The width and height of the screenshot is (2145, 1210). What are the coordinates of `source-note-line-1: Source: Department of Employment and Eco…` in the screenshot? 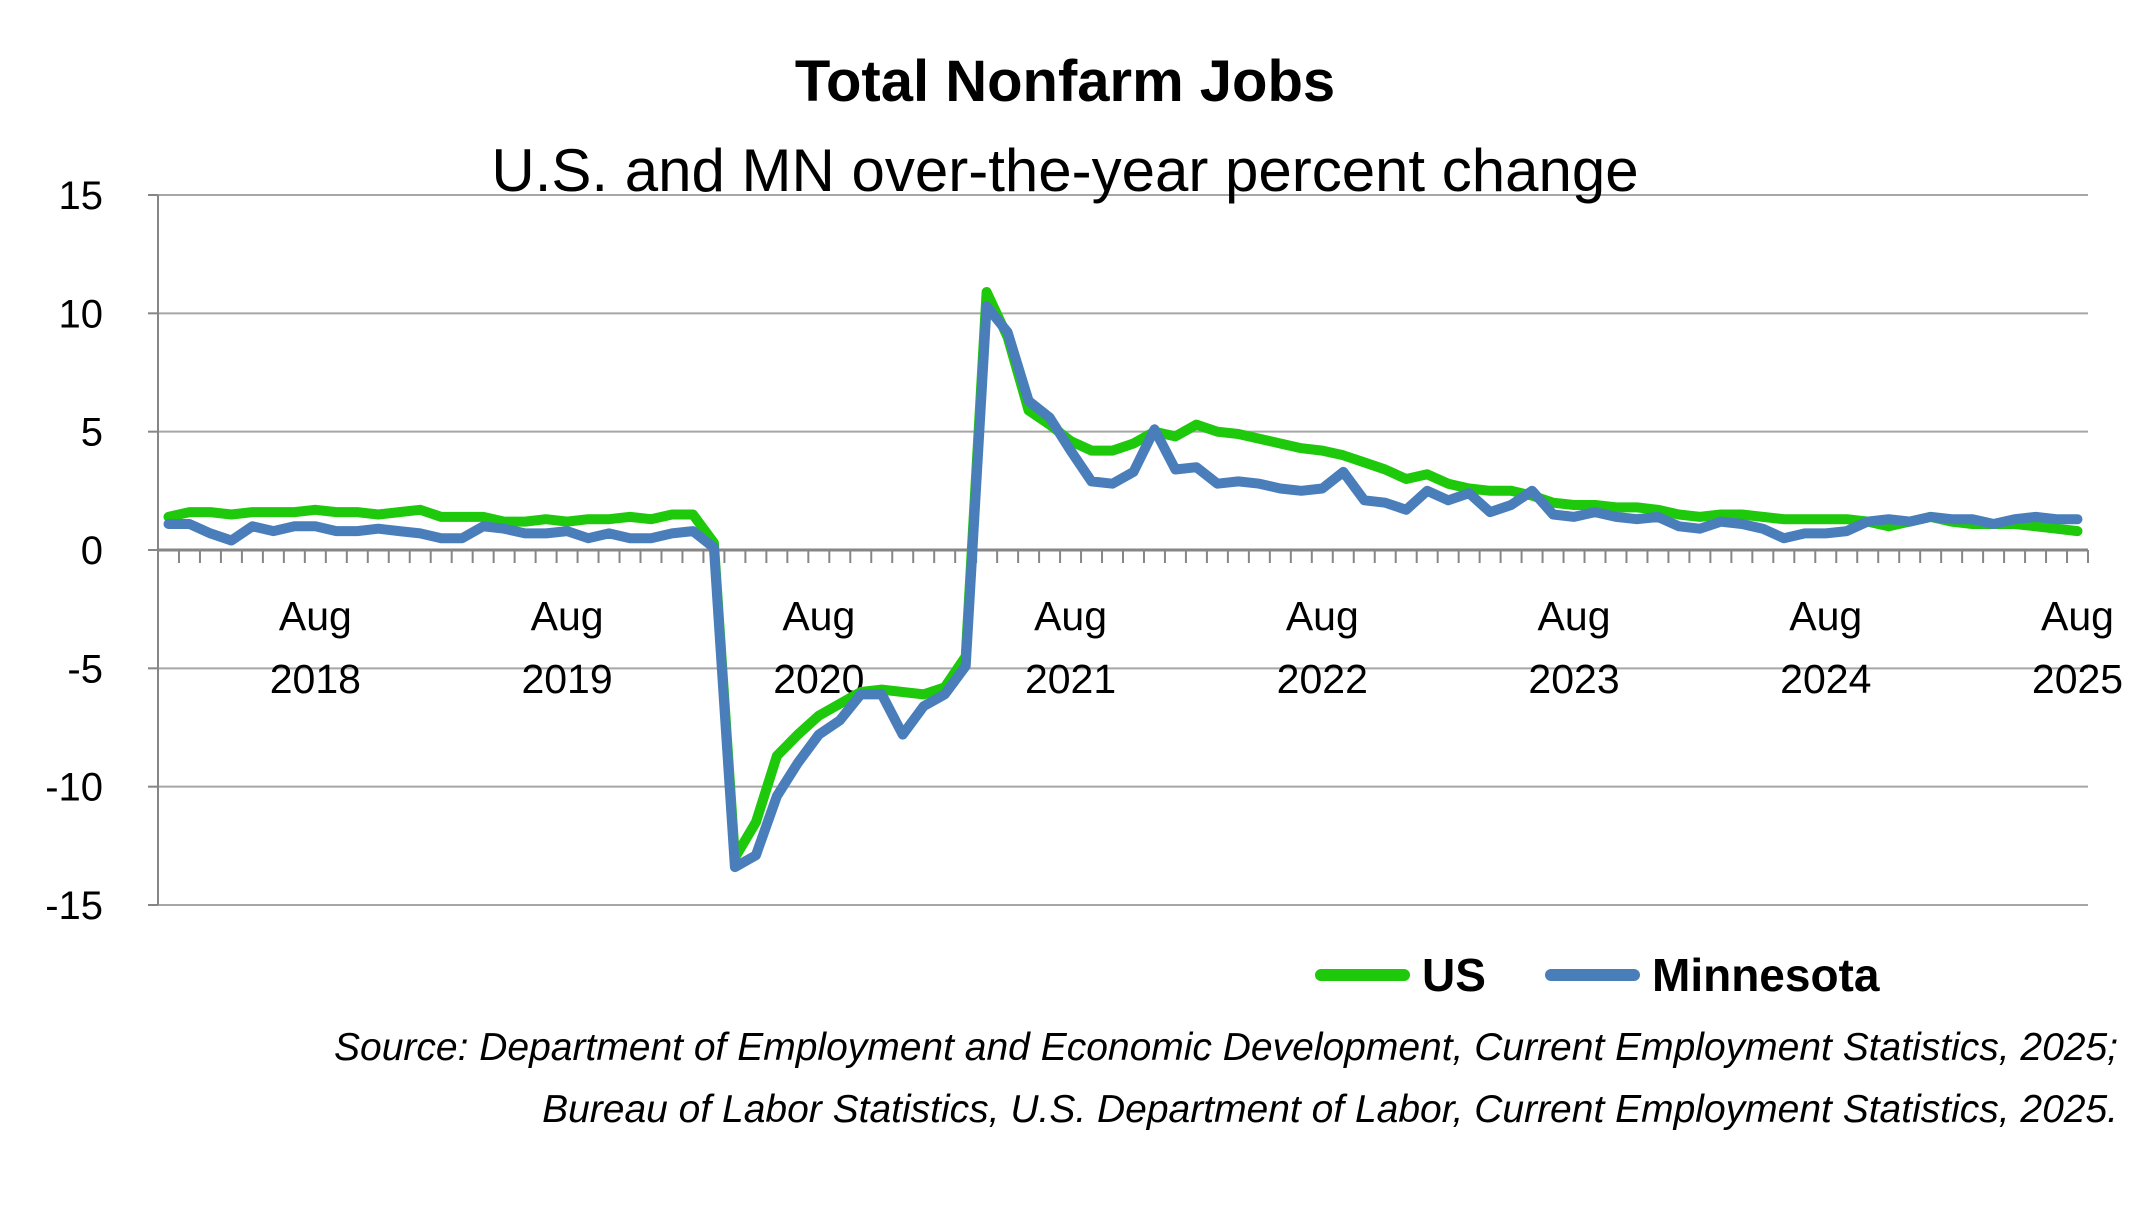 It's located at (1226, 1047).